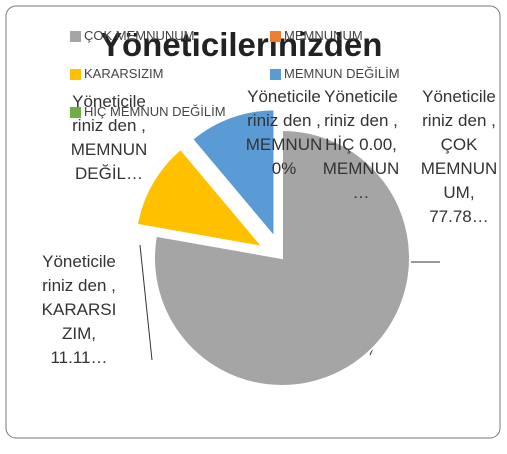 This screenshot has height=454, width=507. I want to click on legend-entry: KARARSIZIM, so click(116, 73).